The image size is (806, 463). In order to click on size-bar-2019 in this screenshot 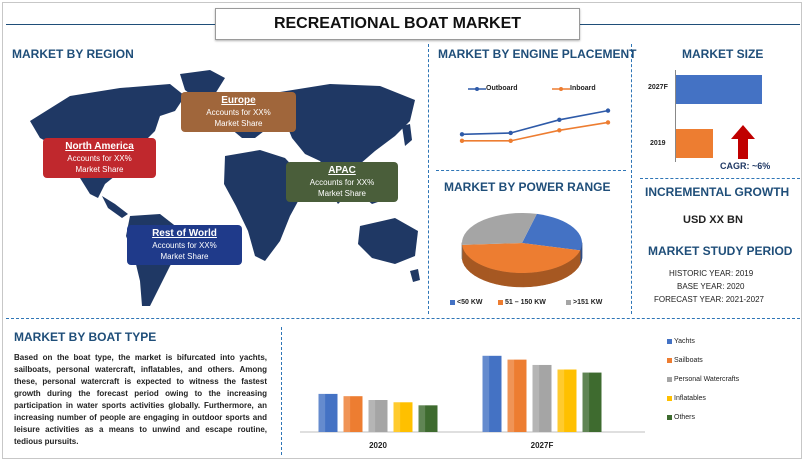, I will do `click(694, 143)`.